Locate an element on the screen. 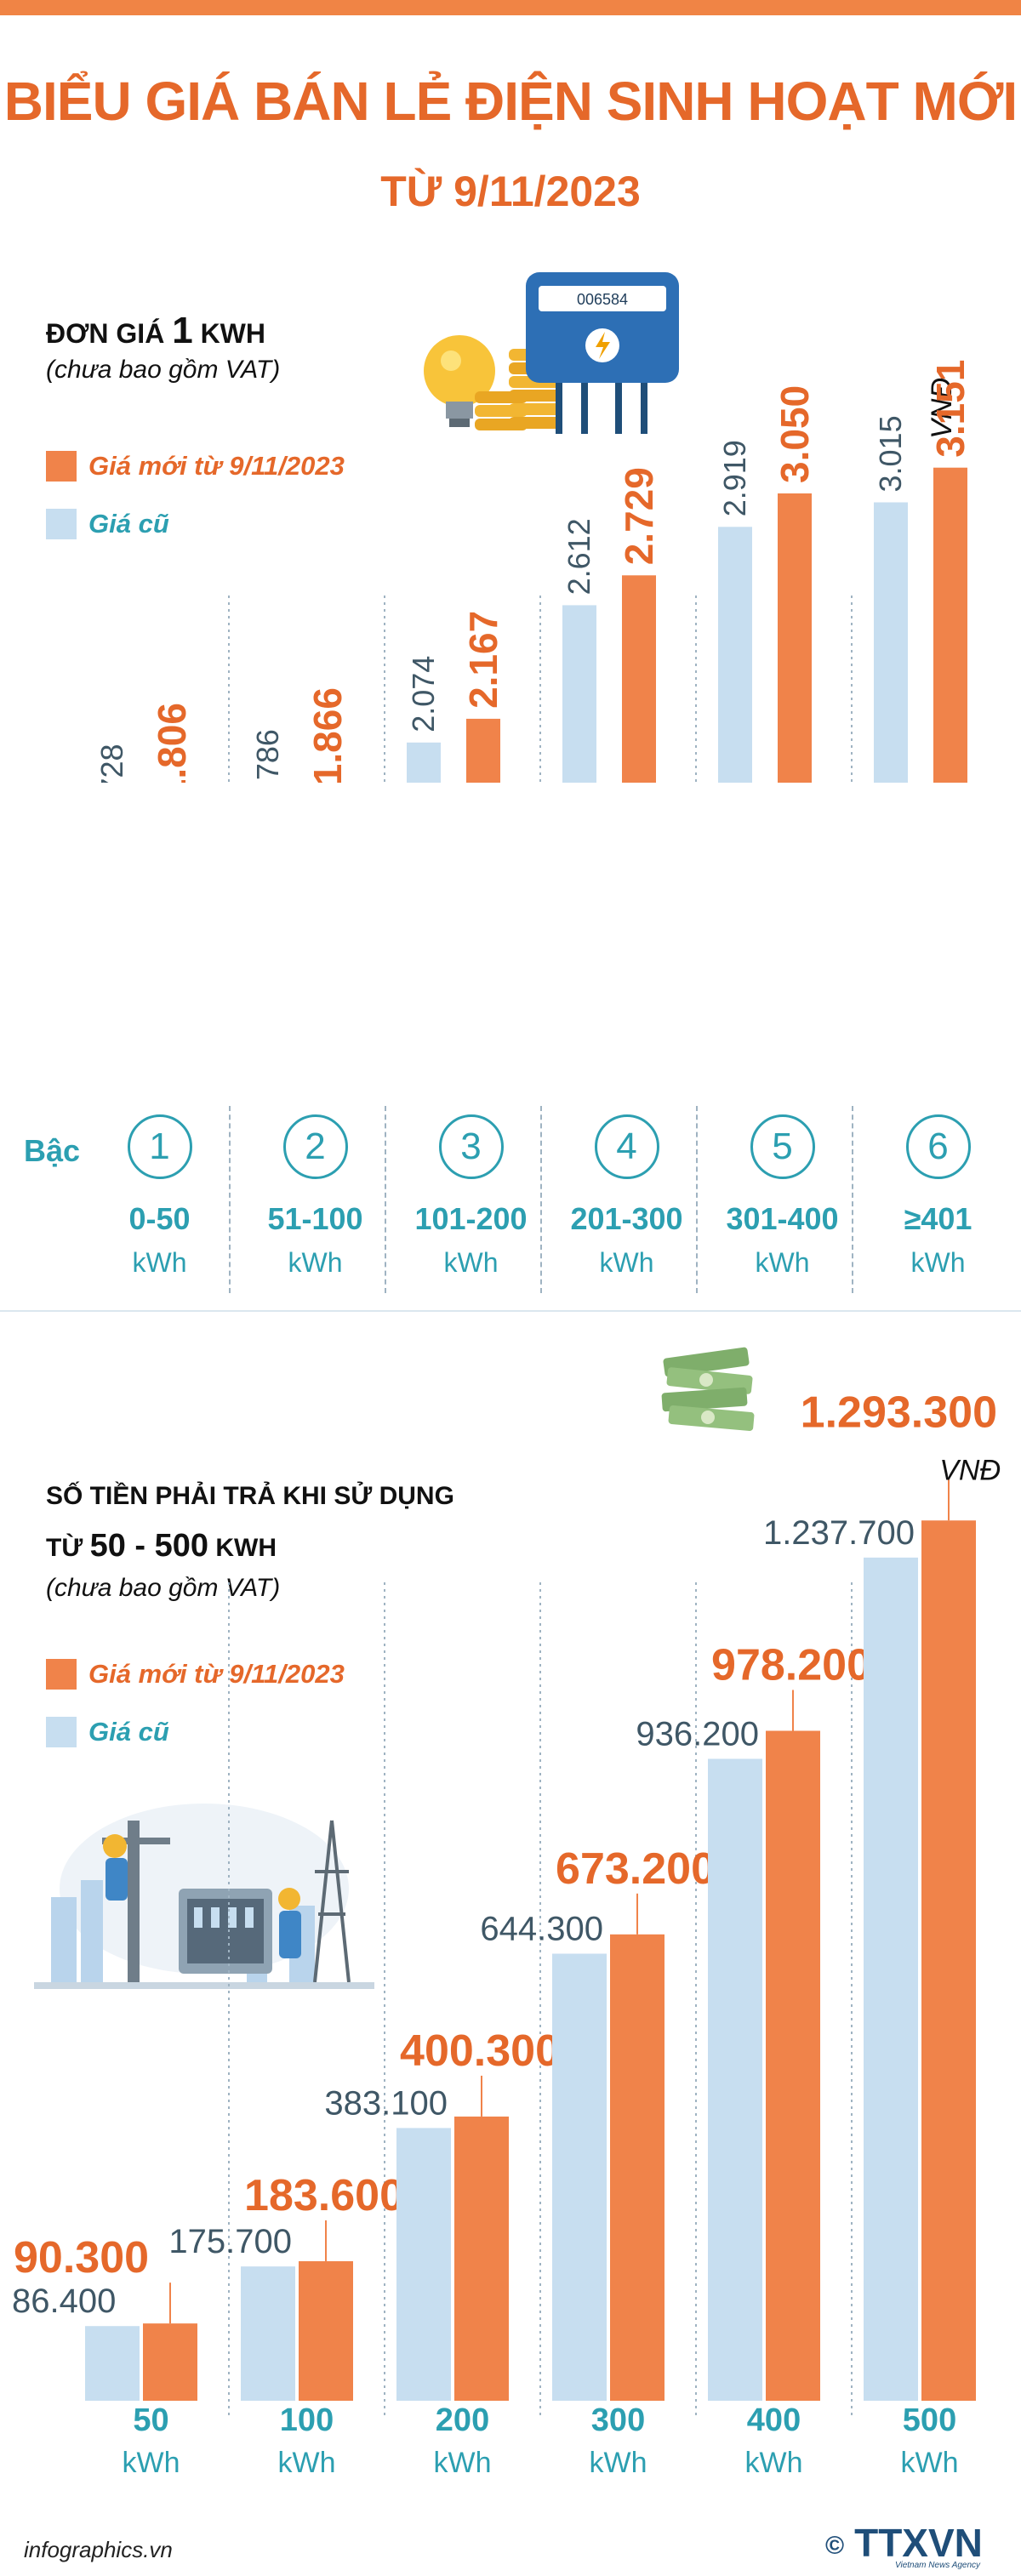 Image resolution: width=1021 pixels, height=2576 pixels. old-cost-label: 644.300 is located at coordinates (541, 1928).